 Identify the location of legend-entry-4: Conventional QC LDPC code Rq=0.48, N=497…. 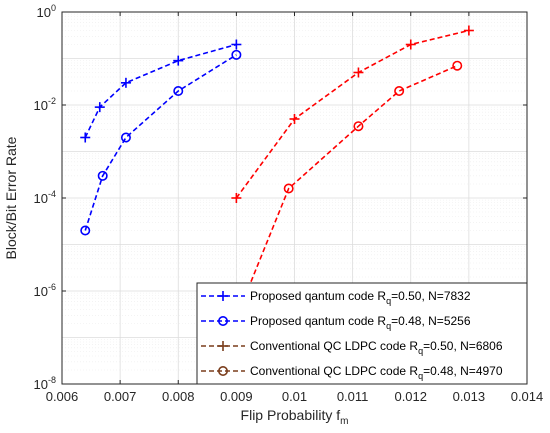
(376, 372).